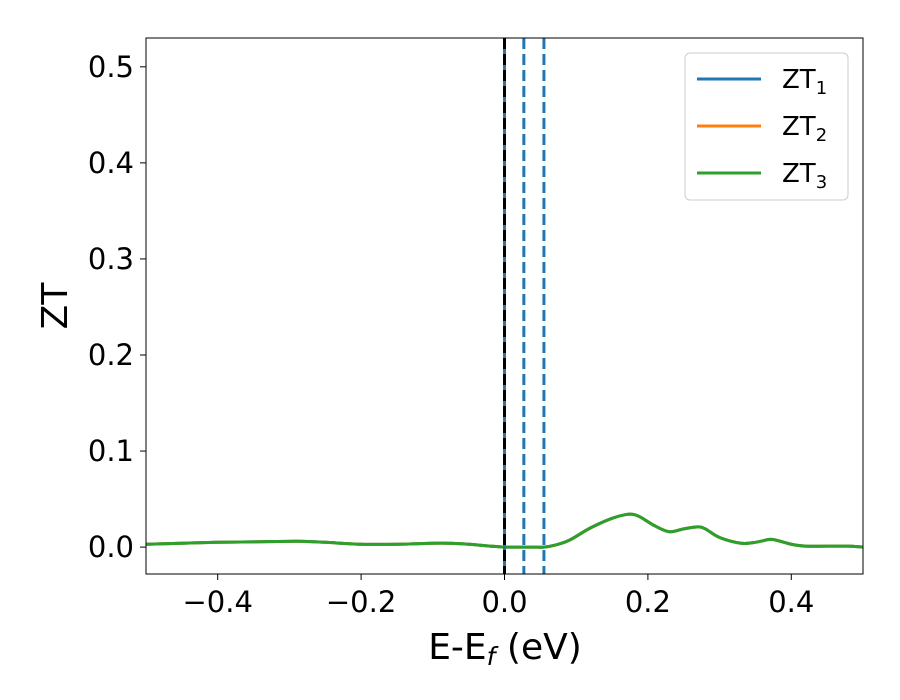 The height and width of the screenshot is (700, 900). I want to click on x-axis-label: E-Ef (eV), so click(505, 649).